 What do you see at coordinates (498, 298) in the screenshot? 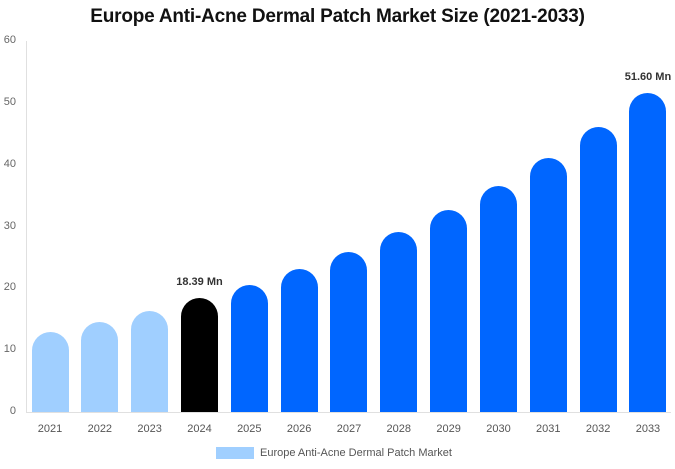
I see `bar-2030` at bounding box center [498, 298].